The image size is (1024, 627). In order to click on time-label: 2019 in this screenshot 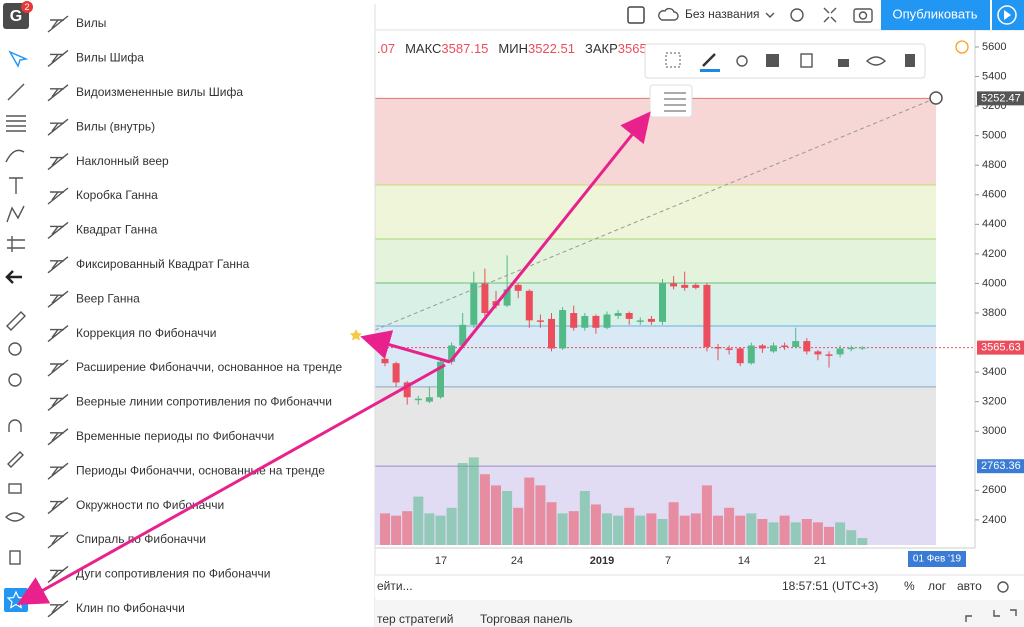, I will do `click(602, 561)`.